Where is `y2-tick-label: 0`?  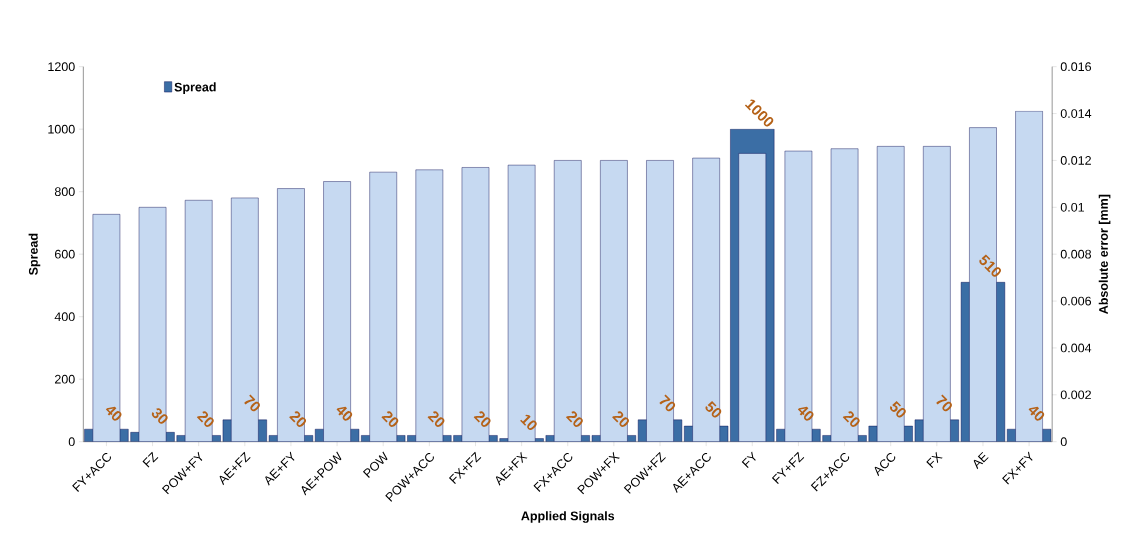 y2-tick-label: 0 is located at coordinates (1063, 441).